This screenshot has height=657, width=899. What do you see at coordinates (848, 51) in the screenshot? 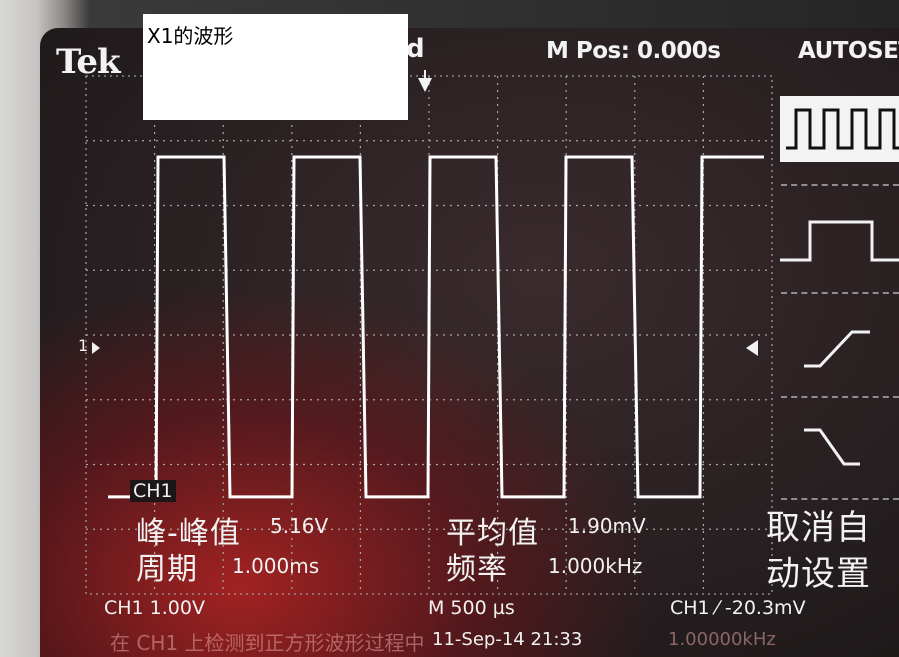
I see `menu-title: AUTOSET` at bounding box center [848, 51].